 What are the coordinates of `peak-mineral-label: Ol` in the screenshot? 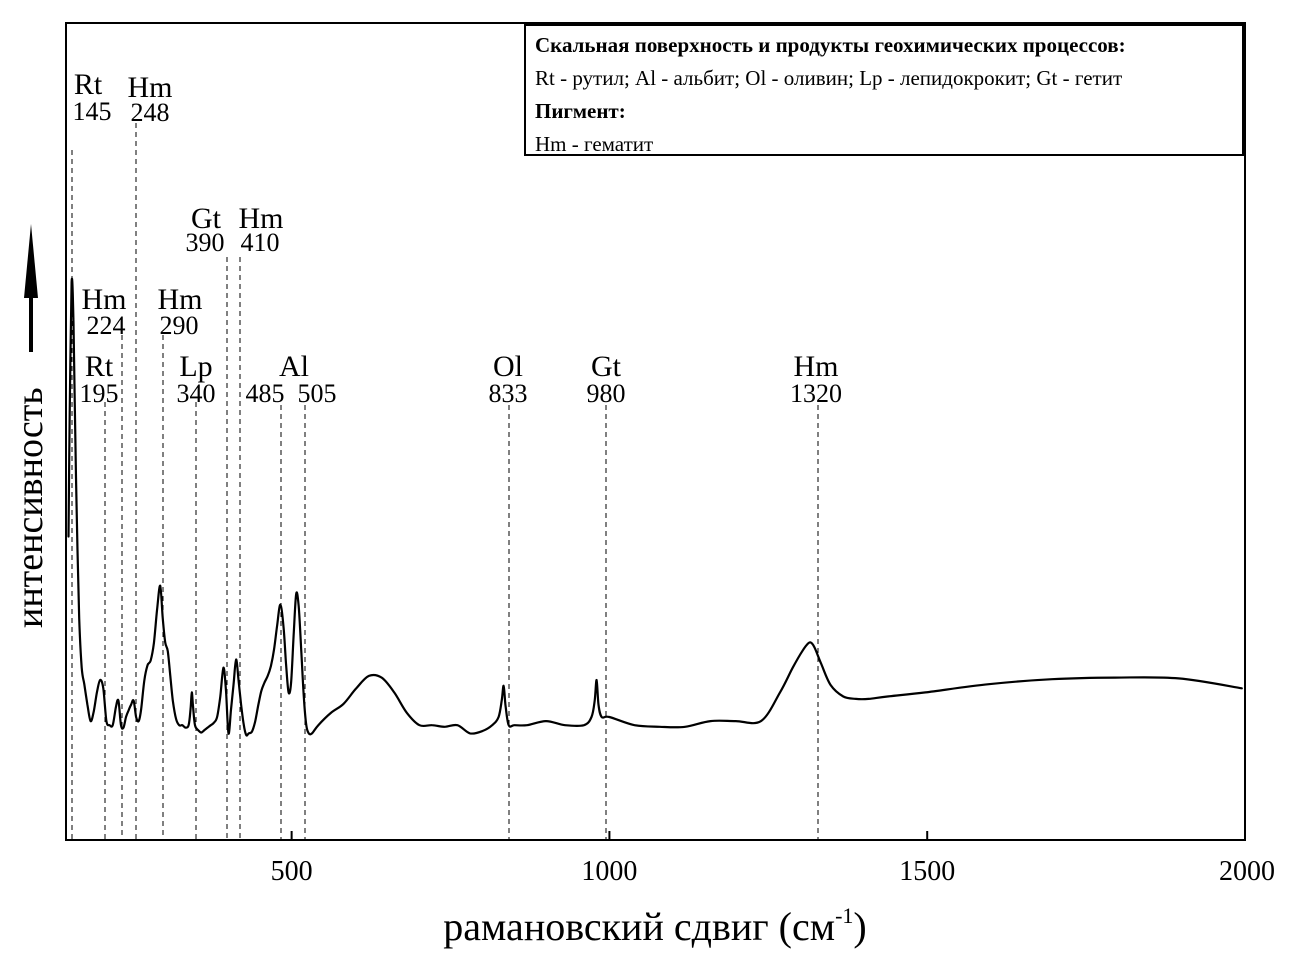 It's located at (508, 366).